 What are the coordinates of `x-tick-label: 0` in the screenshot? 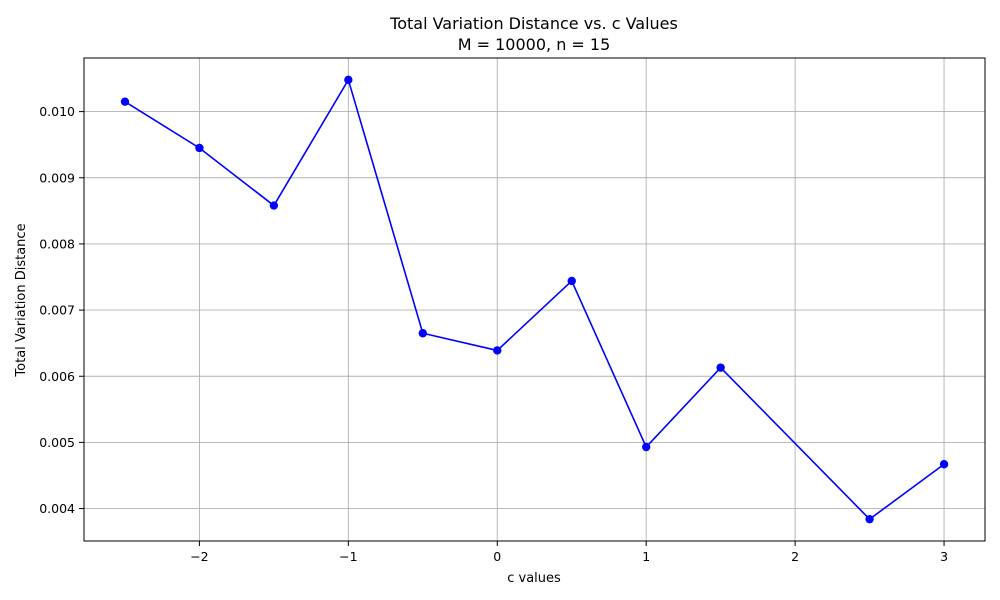 It's located at (497, 556).